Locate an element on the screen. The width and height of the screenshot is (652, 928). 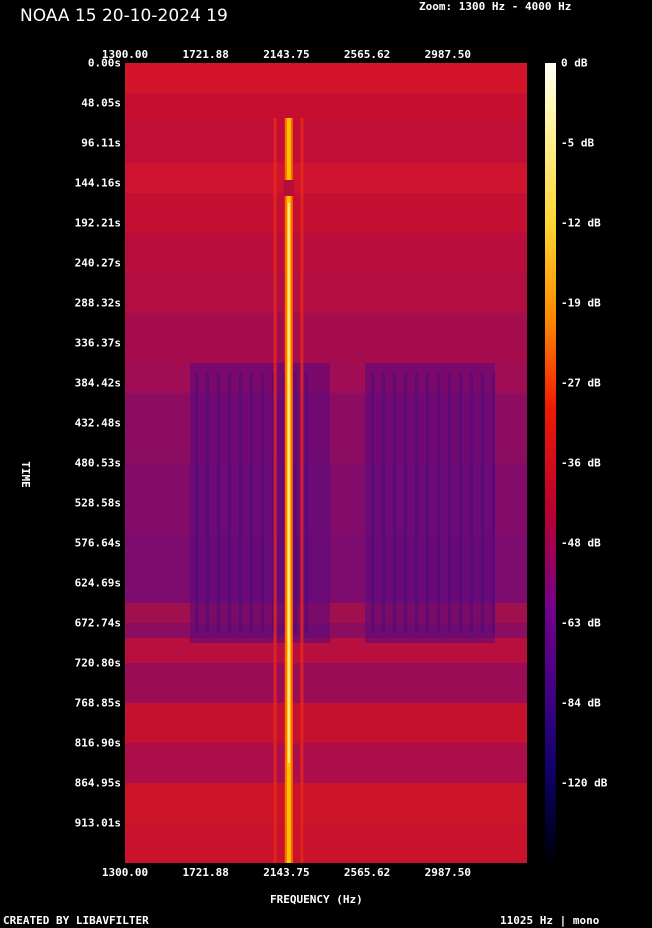
colorbar-tick: -12 dB is located at coordinates (581, 223).